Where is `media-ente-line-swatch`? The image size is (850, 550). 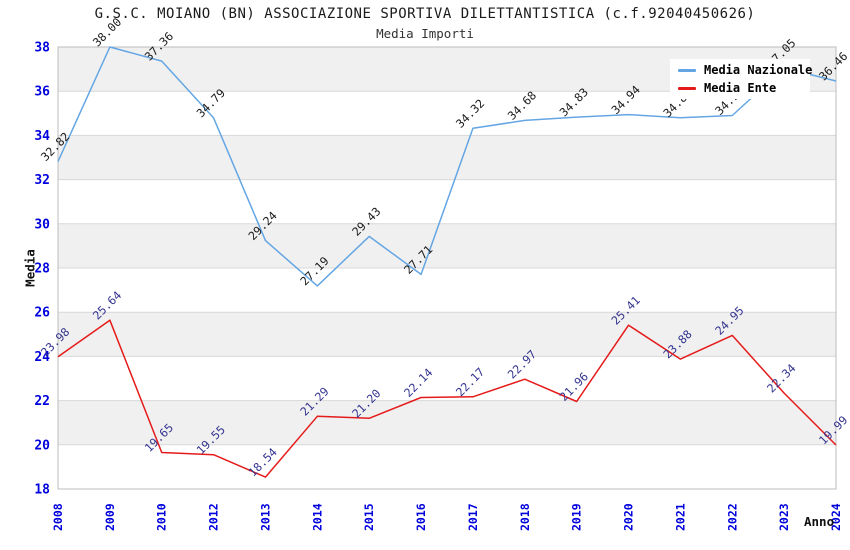 media-ente-line-swatch is located at coordinates (687, 88).